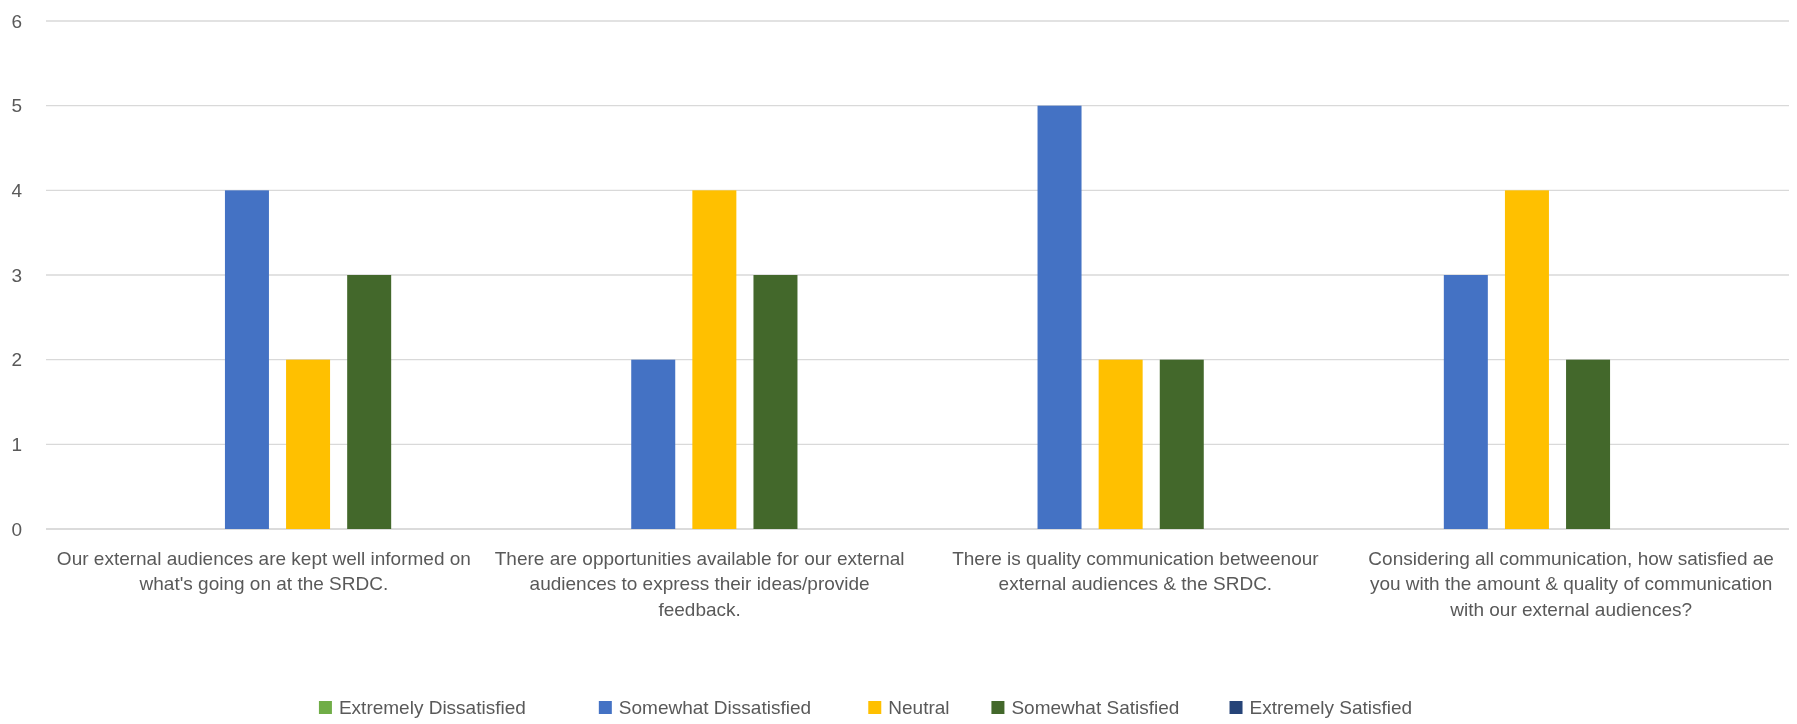 The width and height of the screenshot is (1797, 724). Describe the element at coordinates (16, 360) in the screenshot. I see `y-tick-label: 2` at that location.